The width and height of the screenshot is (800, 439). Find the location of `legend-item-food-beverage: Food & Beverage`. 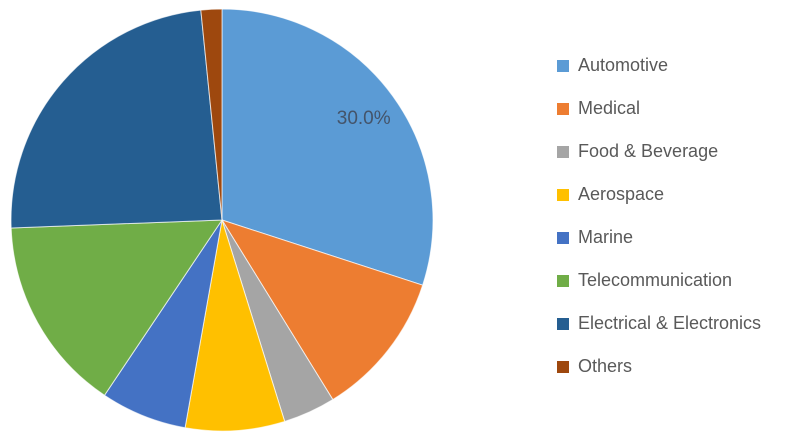

legend-item-food-beverage: Food & Beverage is located at coordinates (659, 151).